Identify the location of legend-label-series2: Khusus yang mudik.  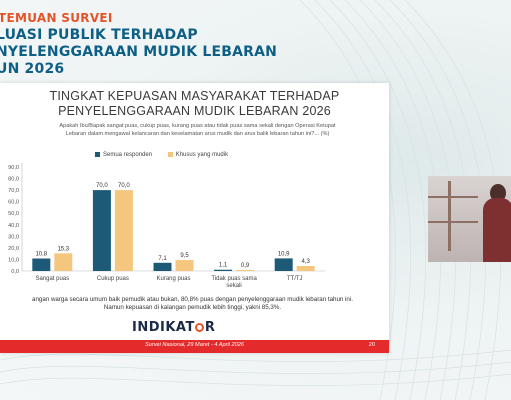
(202, 155).